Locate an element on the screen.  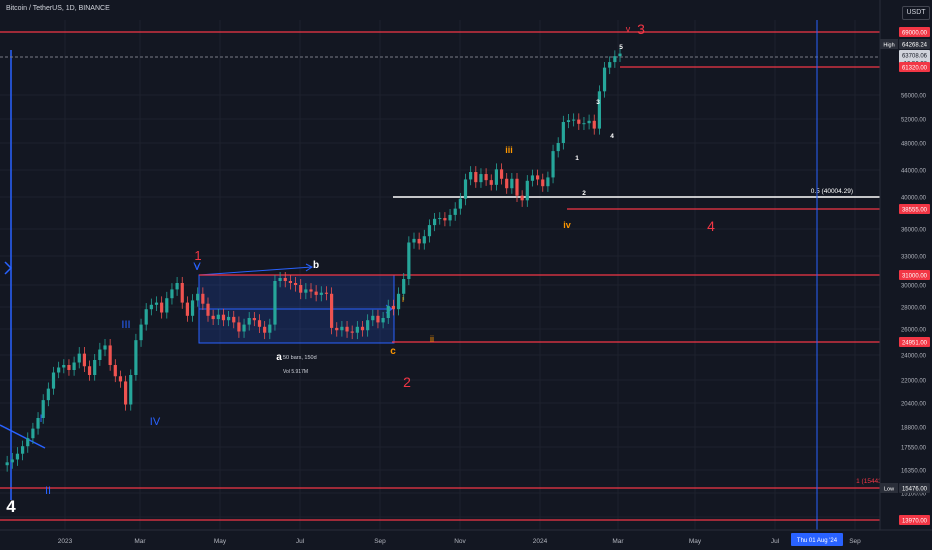
wave-label: ii is located at coordinates (432, 339).